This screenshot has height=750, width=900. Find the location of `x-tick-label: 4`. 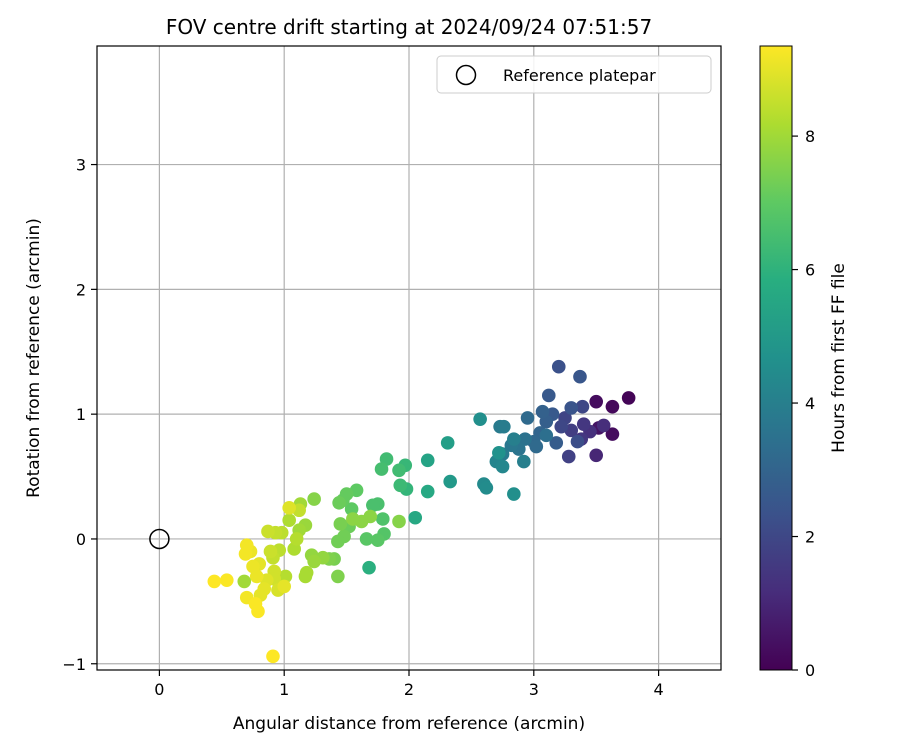

x-tick-label: 4 is located at coordinates (659, 689).